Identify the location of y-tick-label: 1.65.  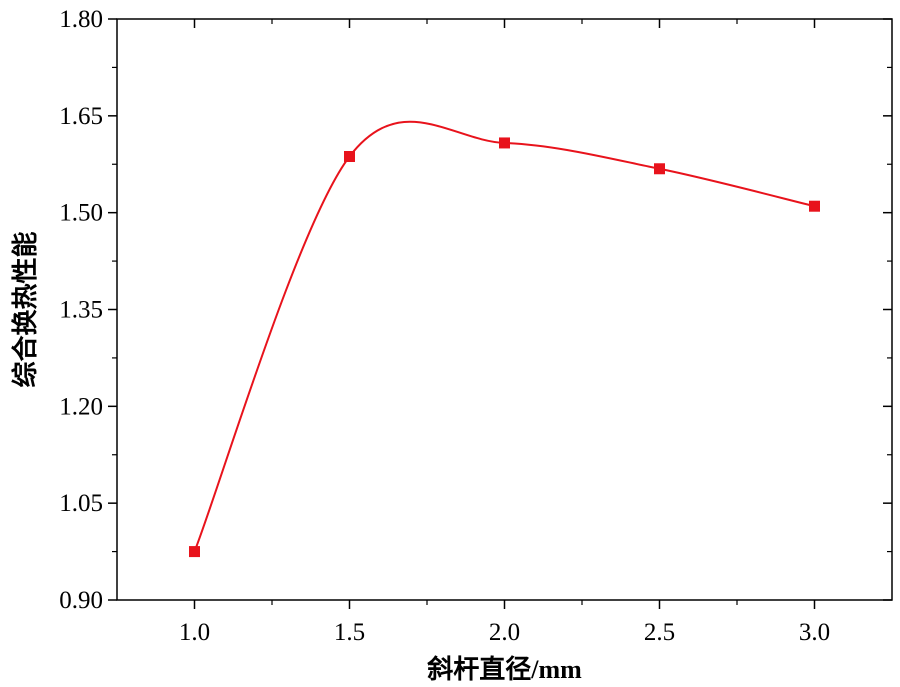
(81, 116).